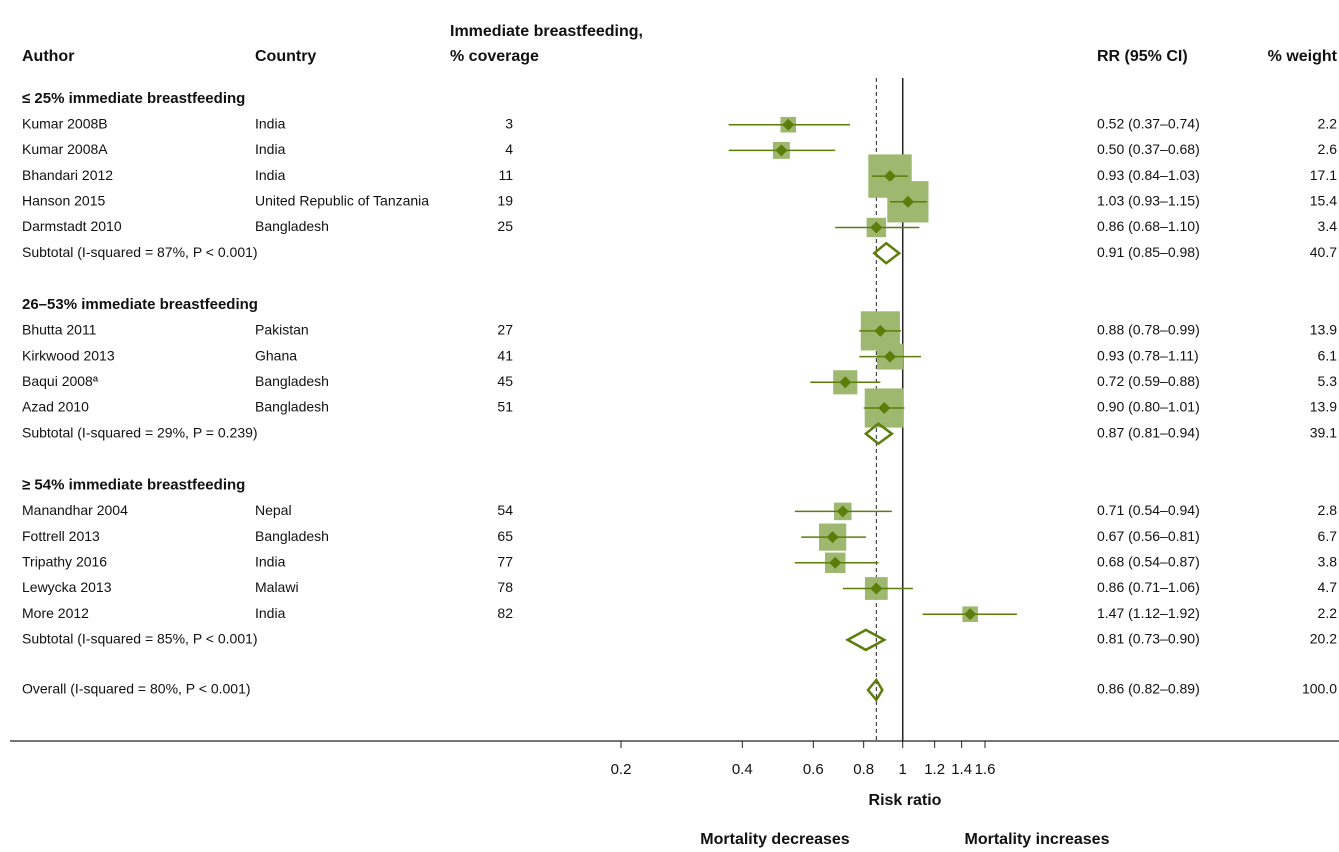 This screenshot has height=852, width=1339. What do you see at coordinates (1328, 562) in the screenshot?
I see `weight: 3.8` at bounding box center [1328, 562].